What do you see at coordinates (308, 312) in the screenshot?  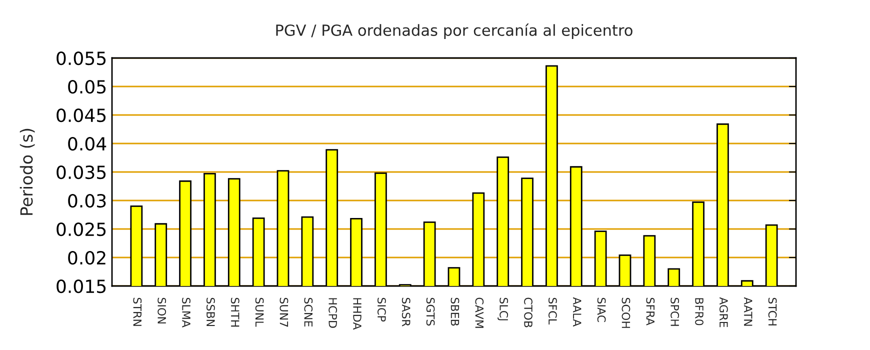 I see `x-tick-label: SCNE` at bounding box center [308, 312].